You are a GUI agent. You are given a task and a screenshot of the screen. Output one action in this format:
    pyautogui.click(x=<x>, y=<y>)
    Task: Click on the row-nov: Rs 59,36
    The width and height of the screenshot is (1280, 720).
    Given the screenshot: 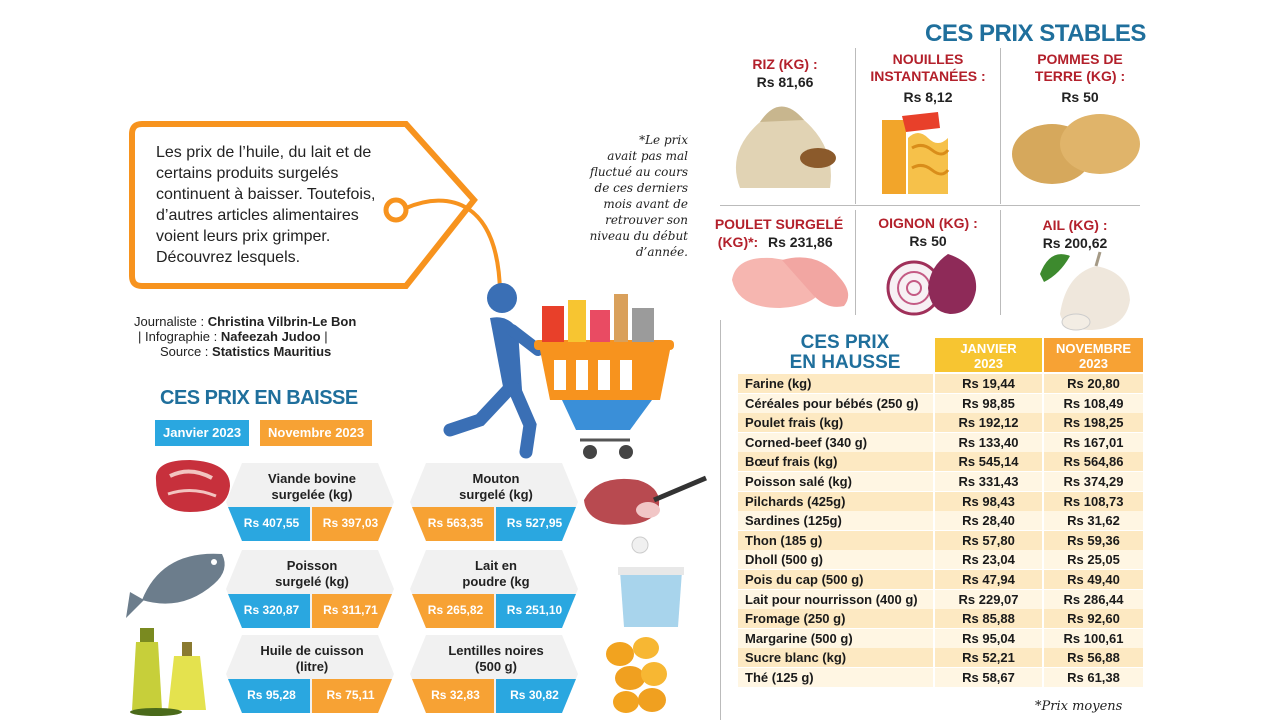 What is the action you would take?
    pyautogui.click(x=1093, y=540)
    